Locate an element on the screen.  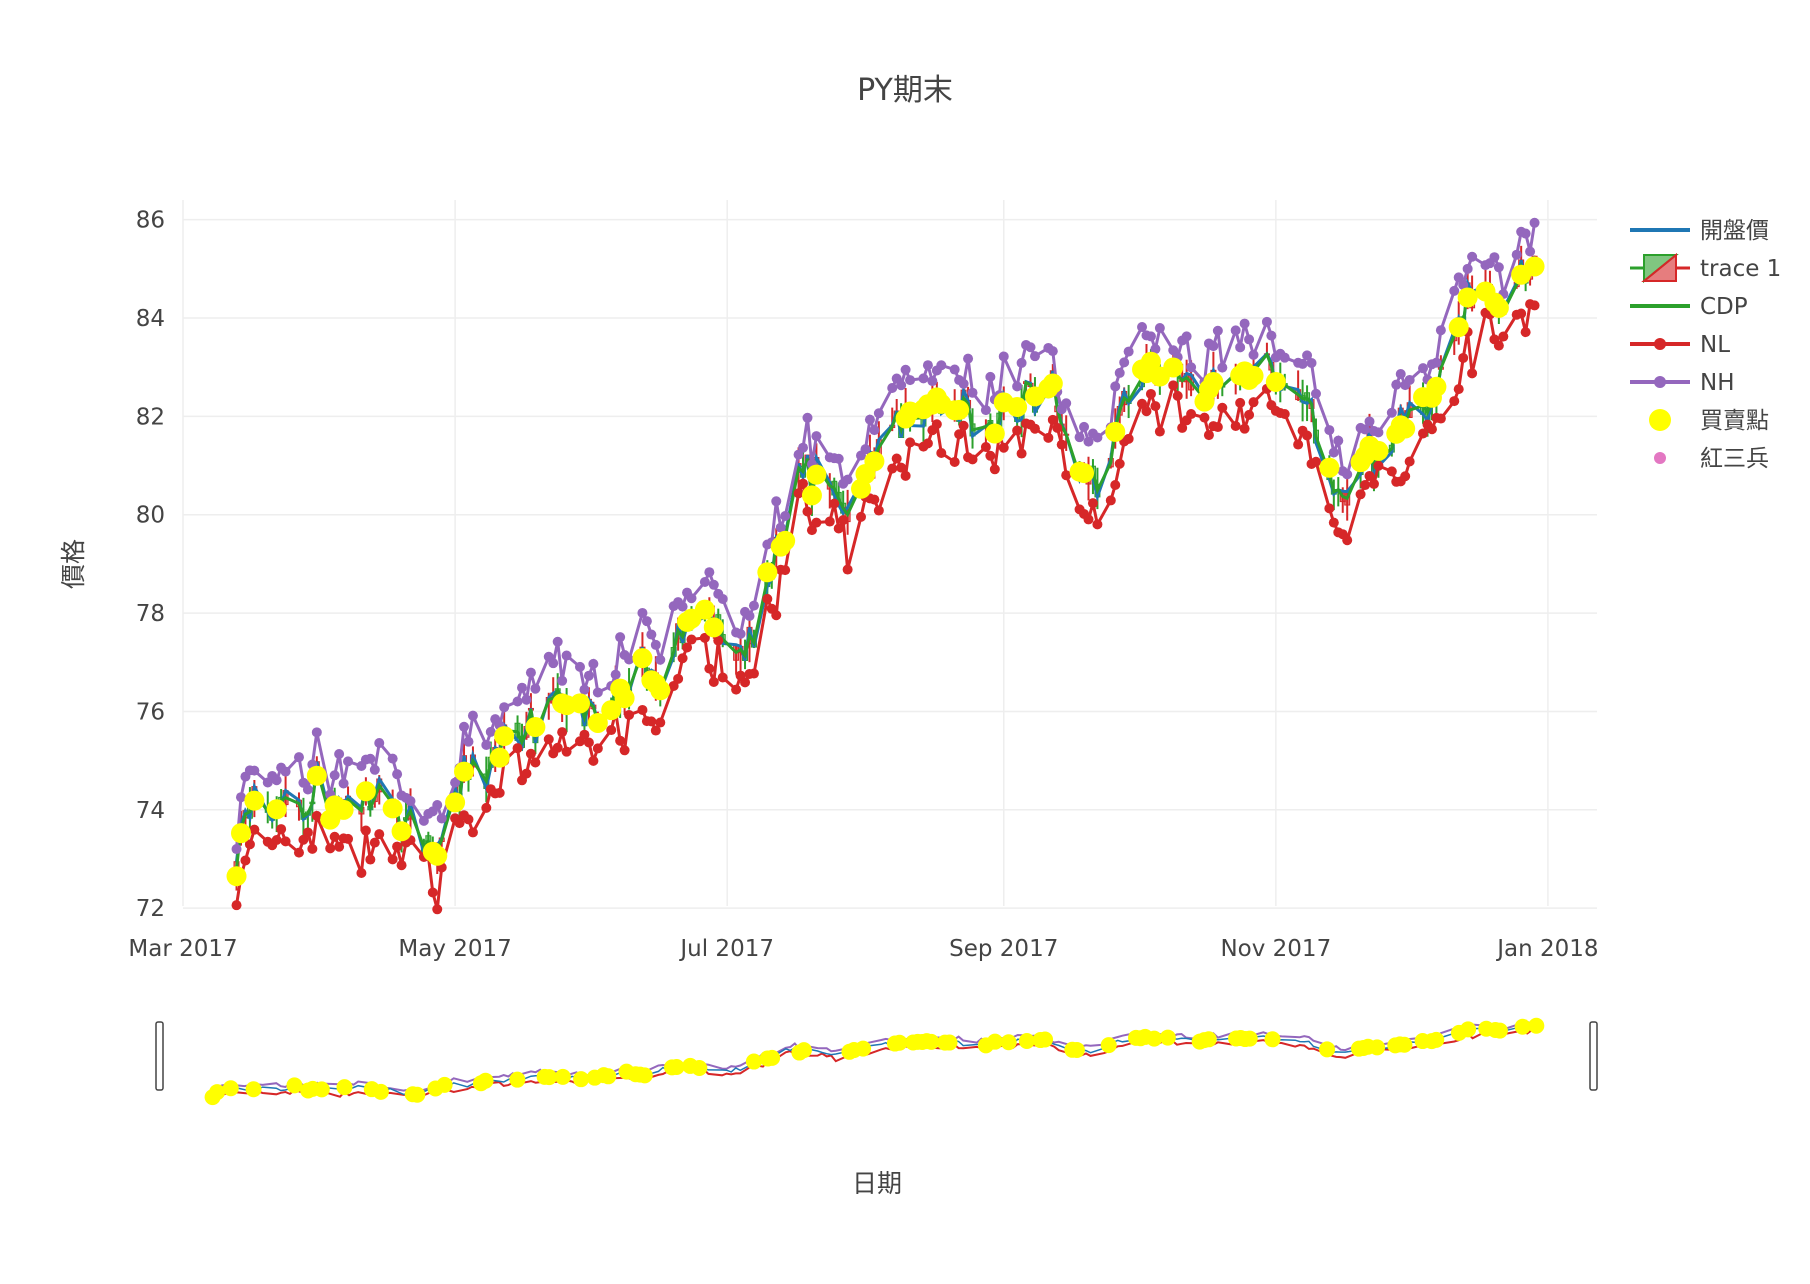
legend-swatch-marker is located at coordinates (1660, 382).